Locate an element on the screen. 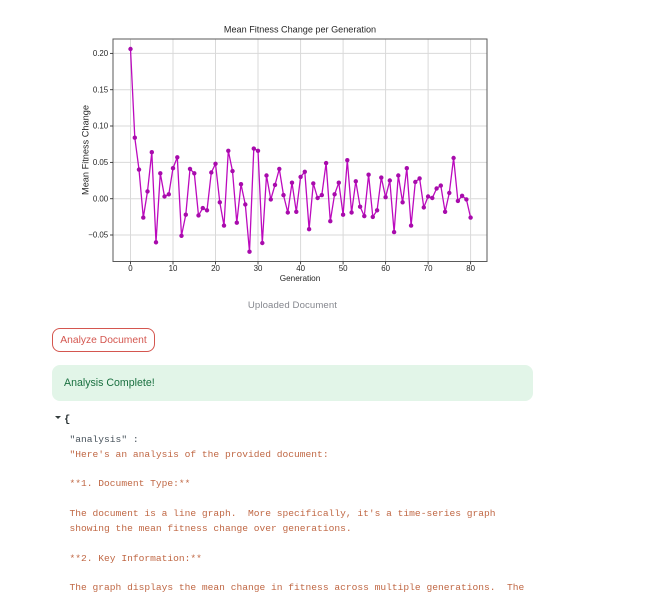  svg-text: 0 is located at coordinates (130, 268).